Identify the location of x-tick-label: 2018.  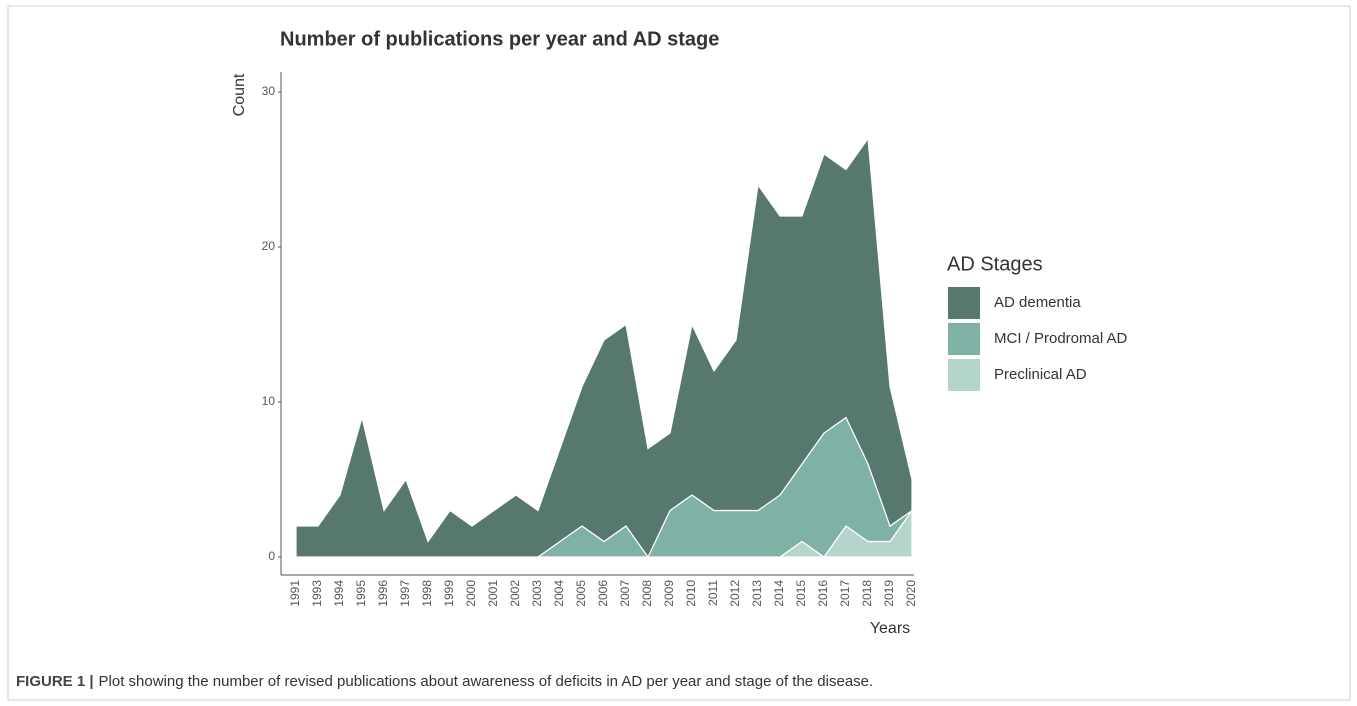
(867, 593).